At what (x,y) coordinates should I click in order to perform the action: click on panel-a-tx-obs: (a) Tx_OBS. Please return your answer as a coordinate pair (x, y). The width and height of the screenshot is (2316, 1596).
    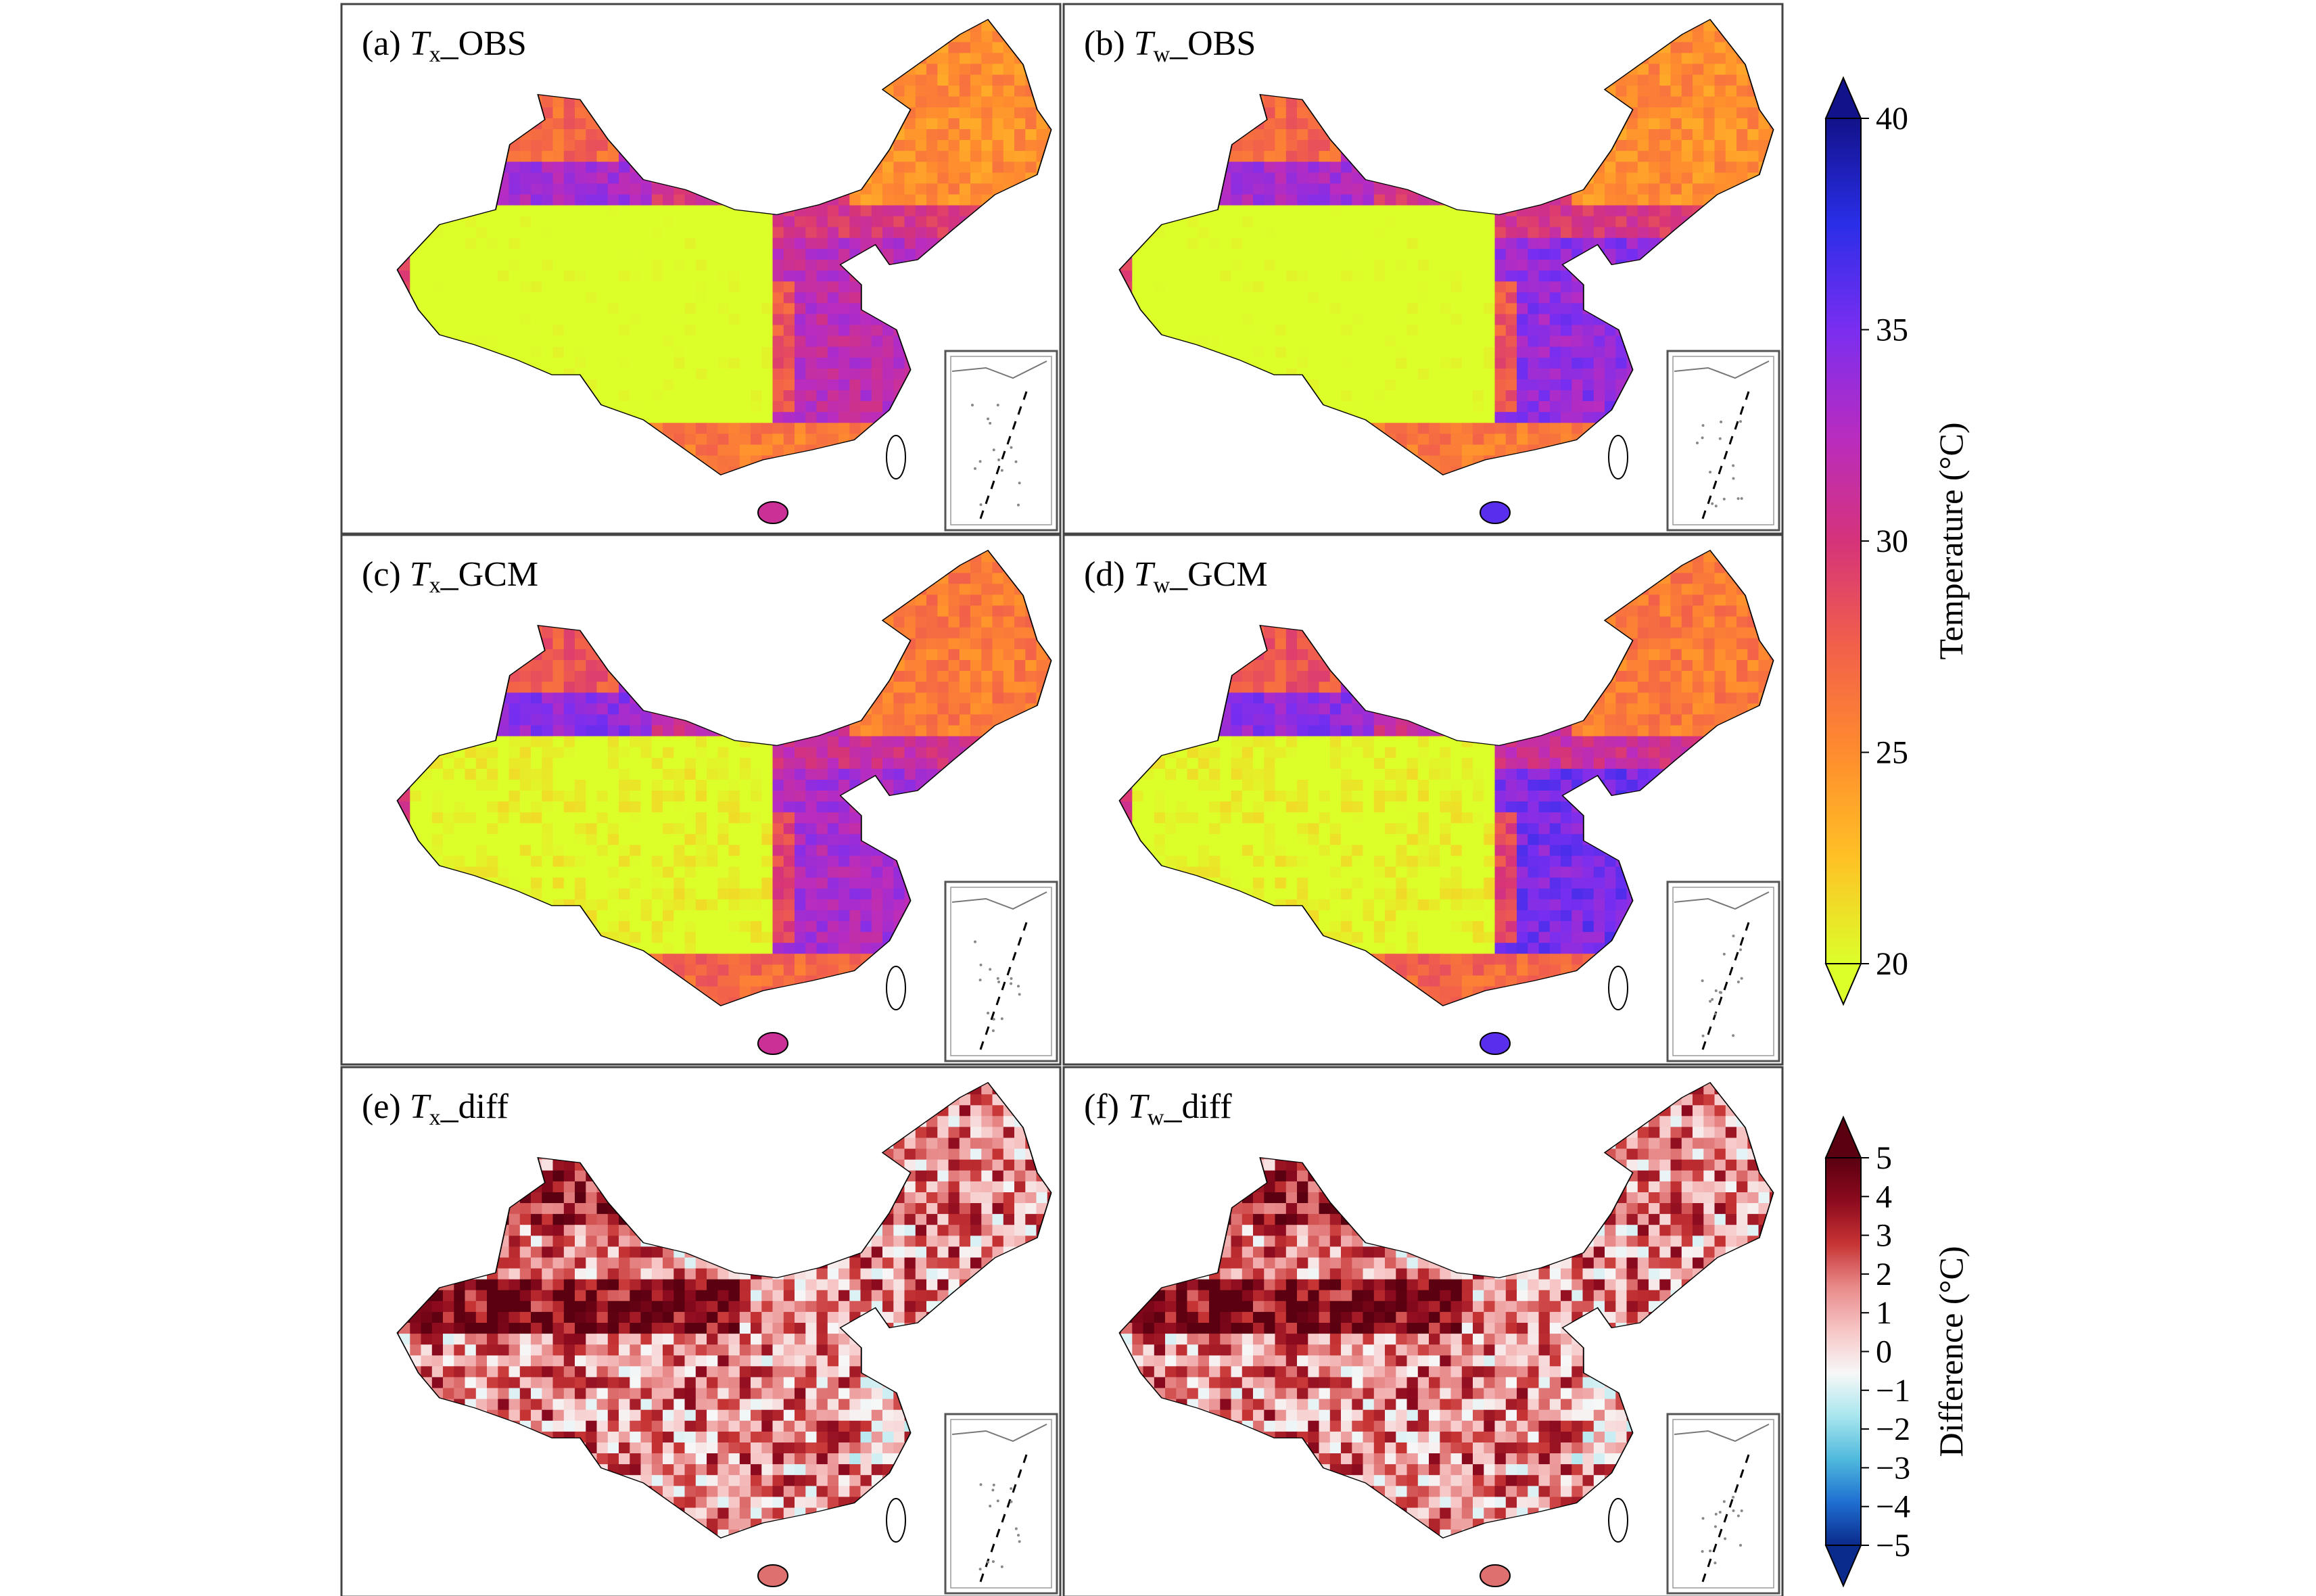
    Looking at the image, I should click on (701, 269).